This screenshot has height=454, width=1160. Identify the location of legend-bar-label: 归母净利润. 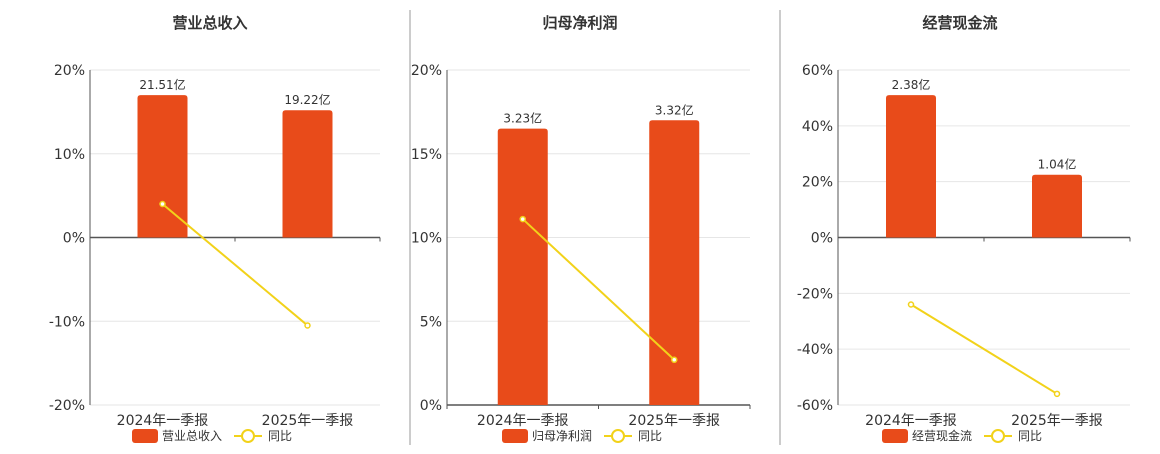
(562, 436).